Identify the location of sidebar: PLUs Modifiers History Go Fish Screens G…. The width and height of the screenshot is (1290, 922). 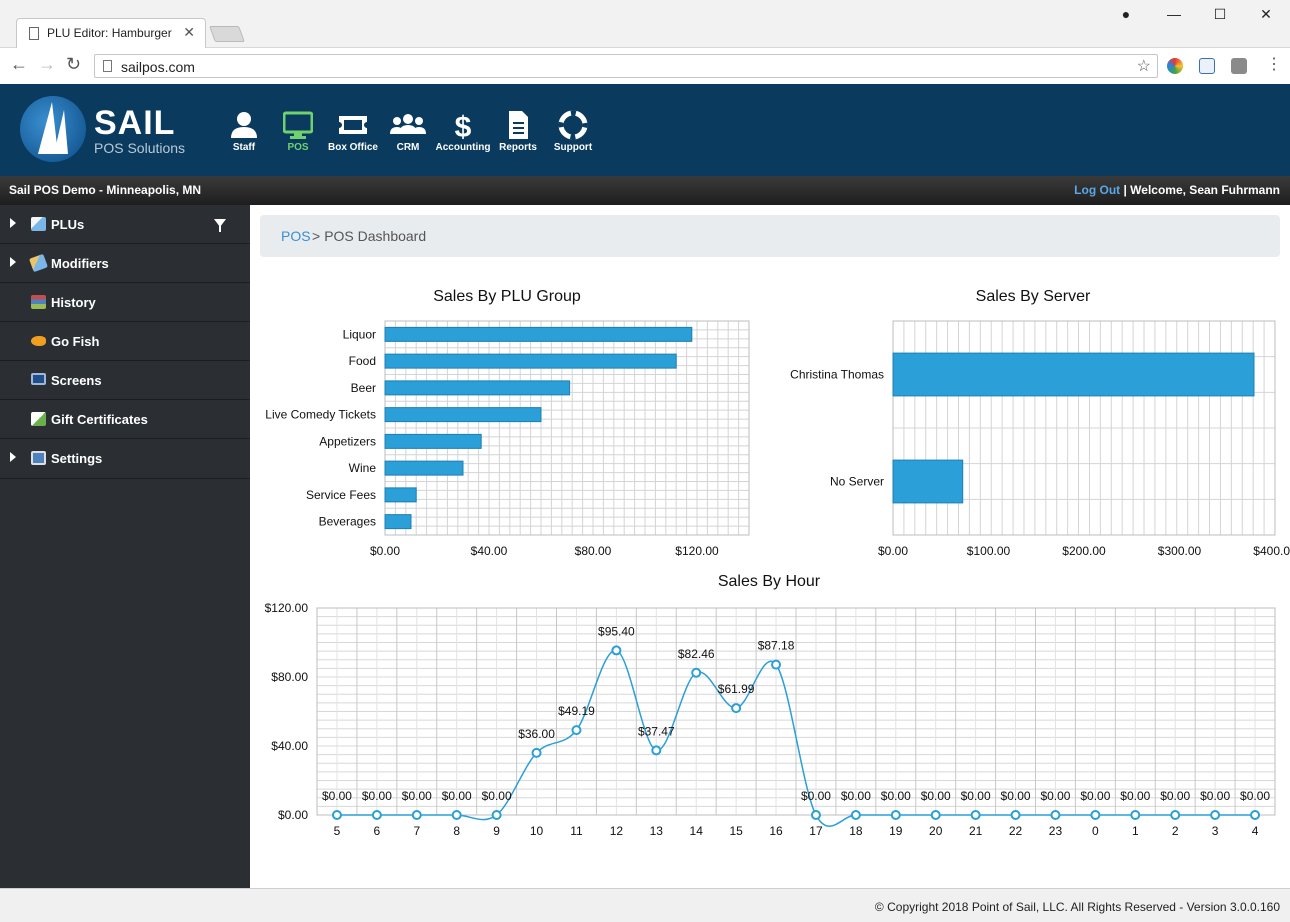
(125, 546).